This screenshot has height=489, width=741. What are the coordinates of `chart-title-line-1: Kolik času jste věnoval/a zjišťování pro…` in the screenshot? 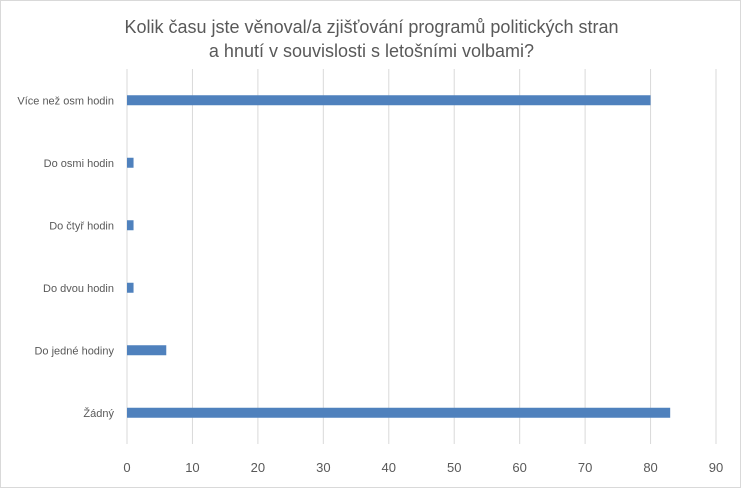 It's located at (371, 27).